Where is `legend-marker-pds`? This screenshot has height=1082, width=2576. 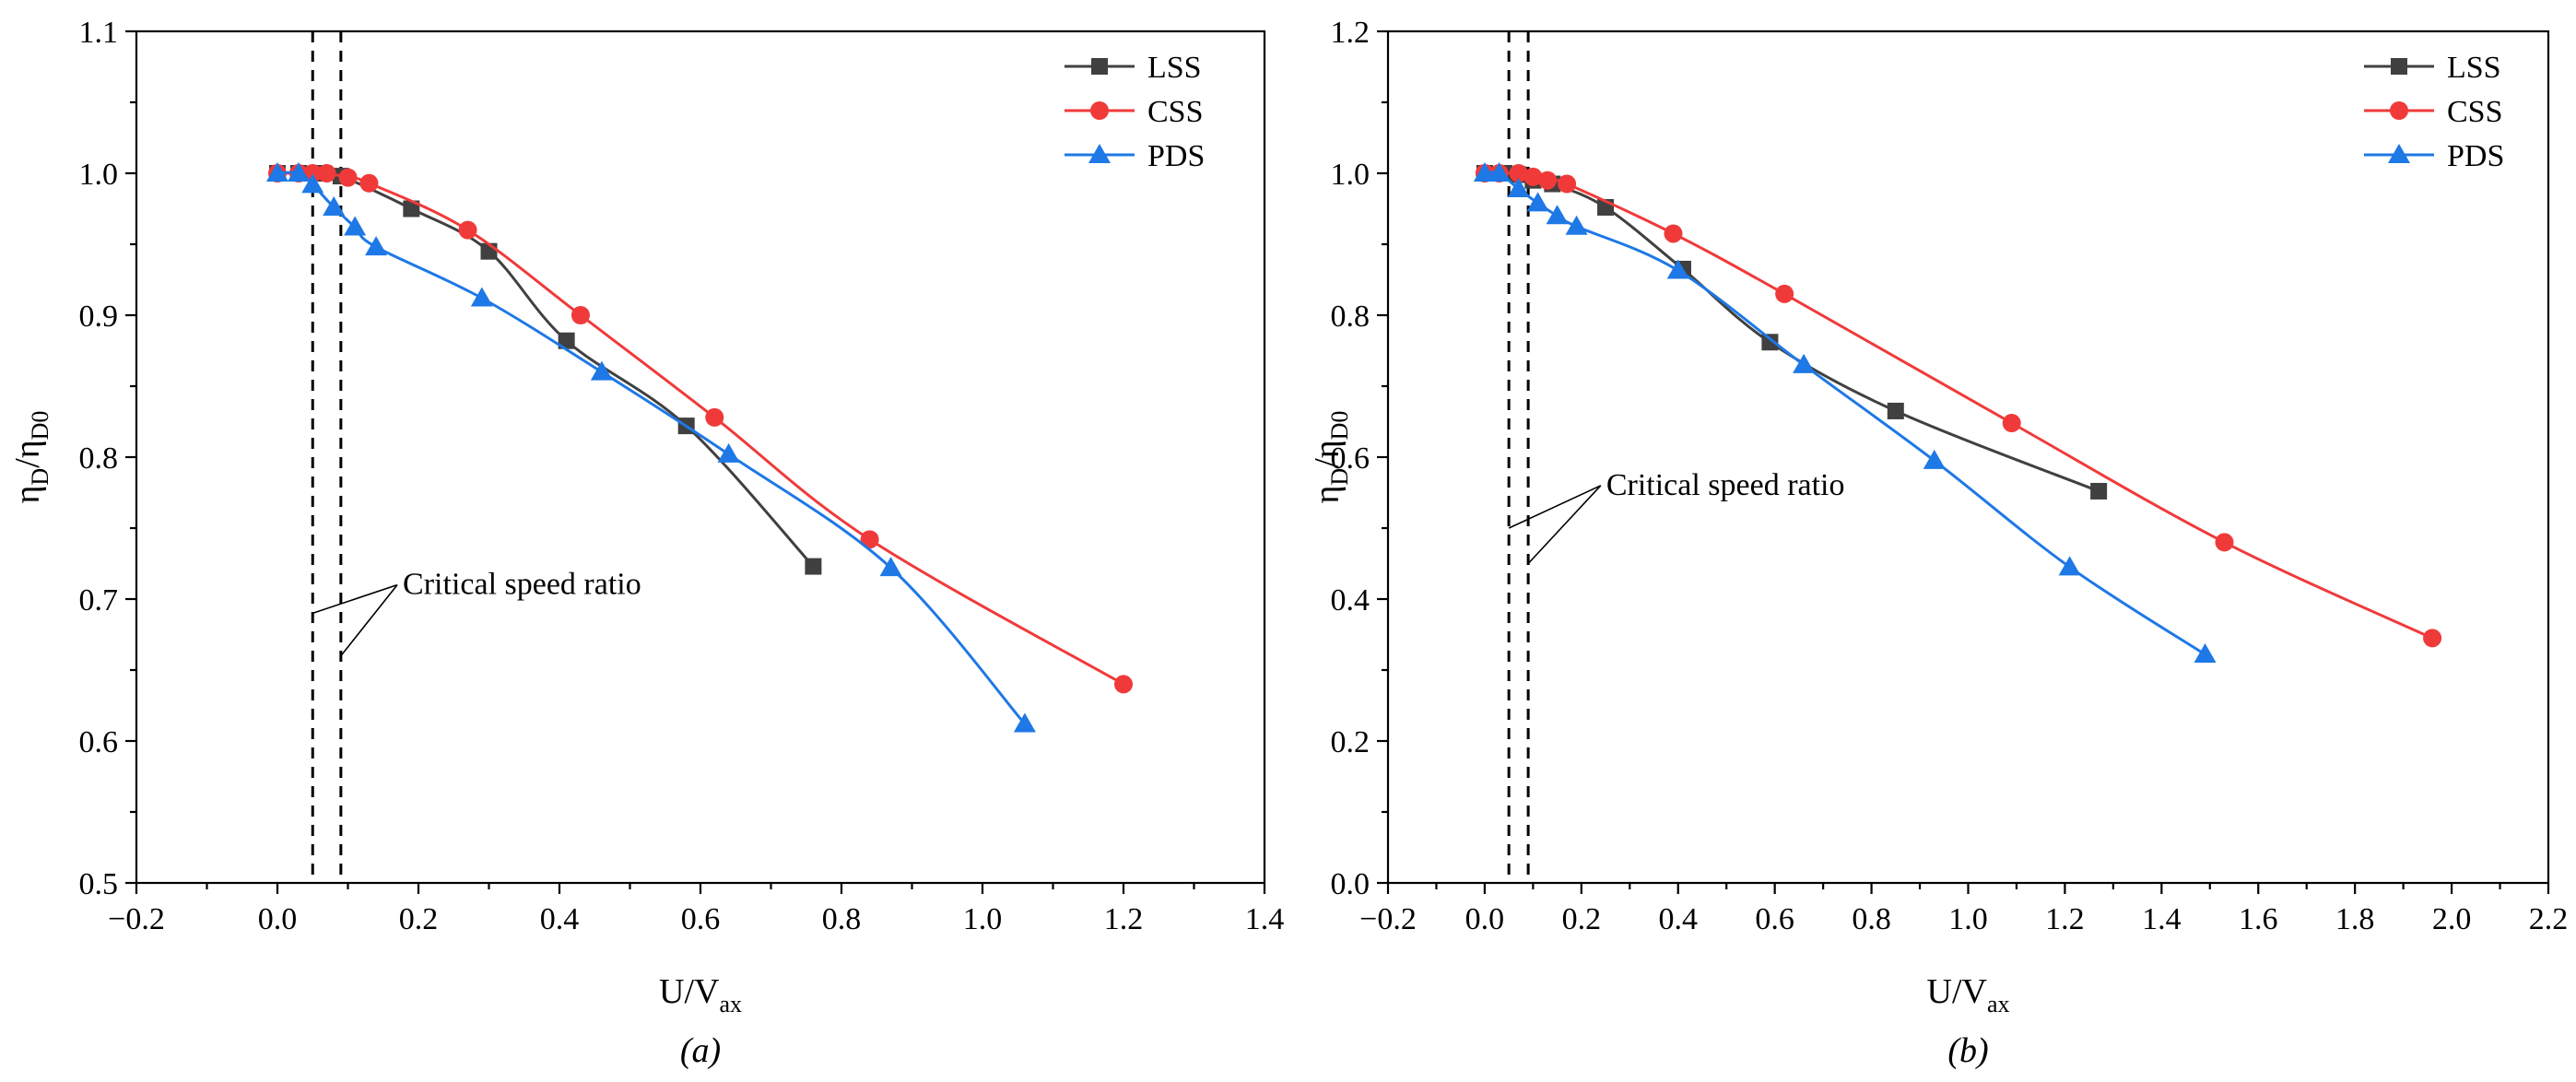 legend-marker-pds is located at coordinates (2399, 153).